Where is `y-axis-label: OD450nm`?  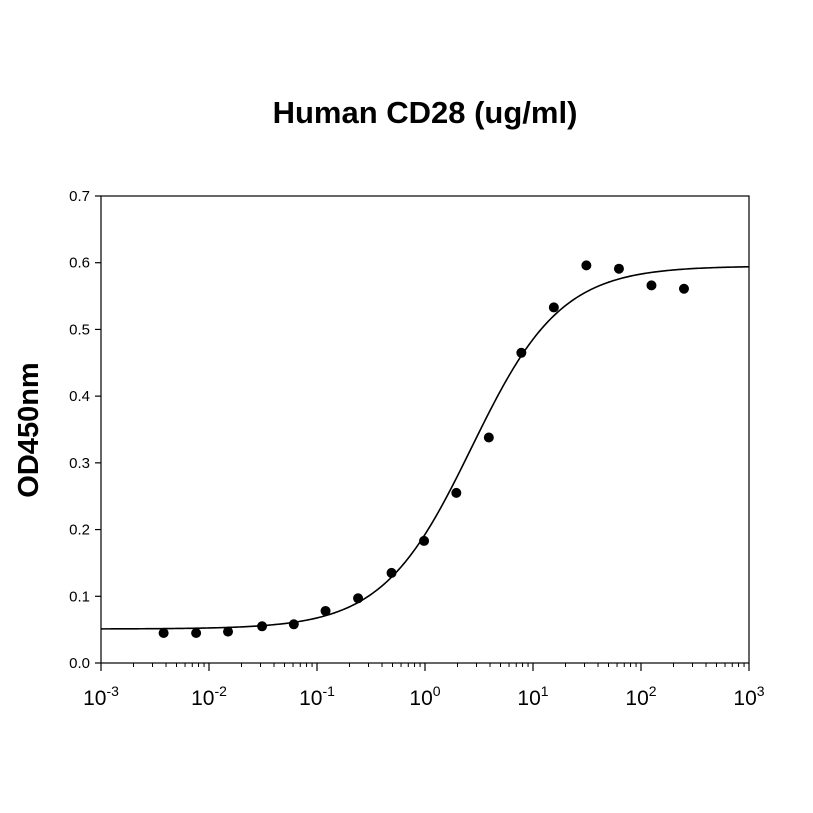
y-axis-label: OD450nm is located at coordinates (29, 429).